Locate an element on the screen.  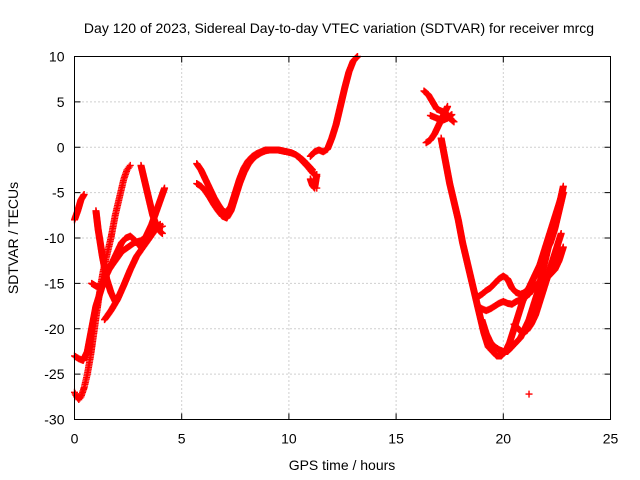
x-axis-title: GPS time / hours is located at coordinates (342, 465).